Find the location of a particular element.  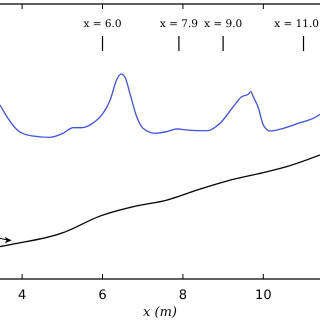

x-axis-title: x (m) is located at coordinates (160, 312).